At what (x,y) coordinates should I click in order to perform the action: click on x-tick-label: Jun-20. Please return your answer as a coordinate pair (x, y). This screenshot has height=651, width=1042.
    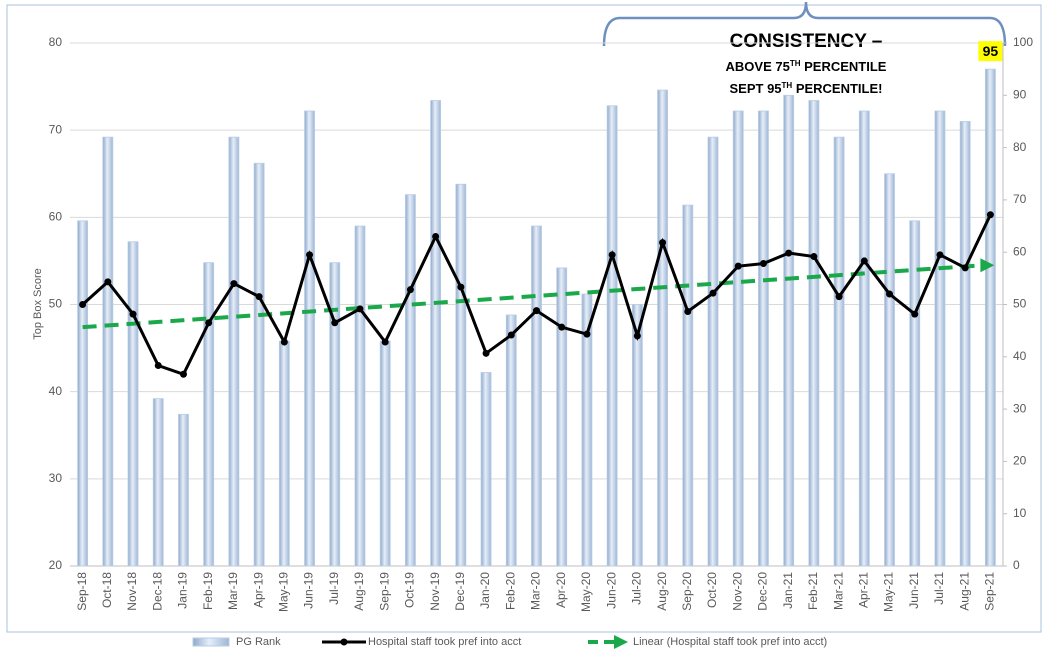
    Looking at the image, I should click on (611, 590).